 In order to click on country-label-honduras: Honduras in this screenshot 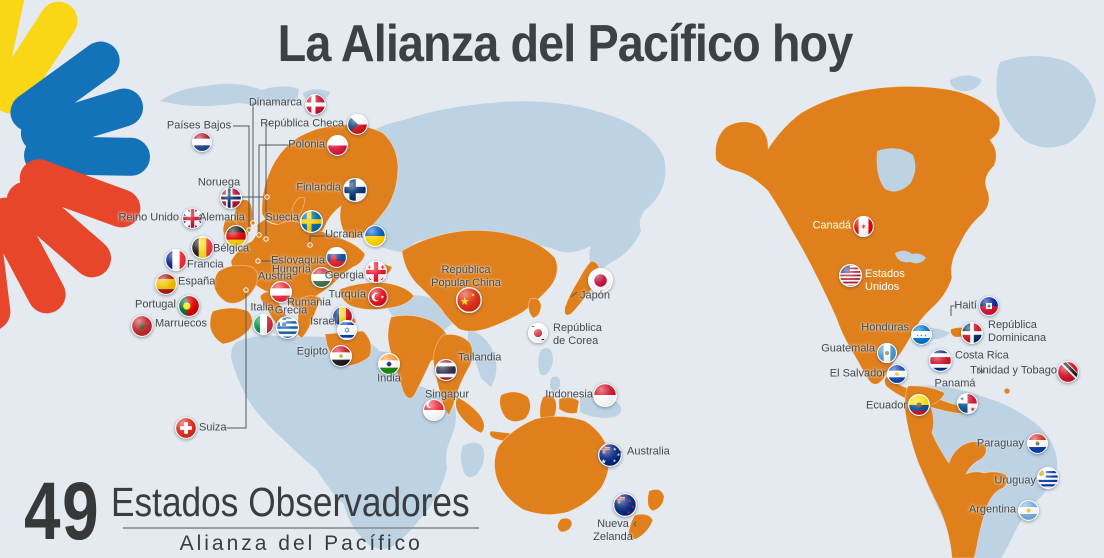, I will do `click(885, 327)`.